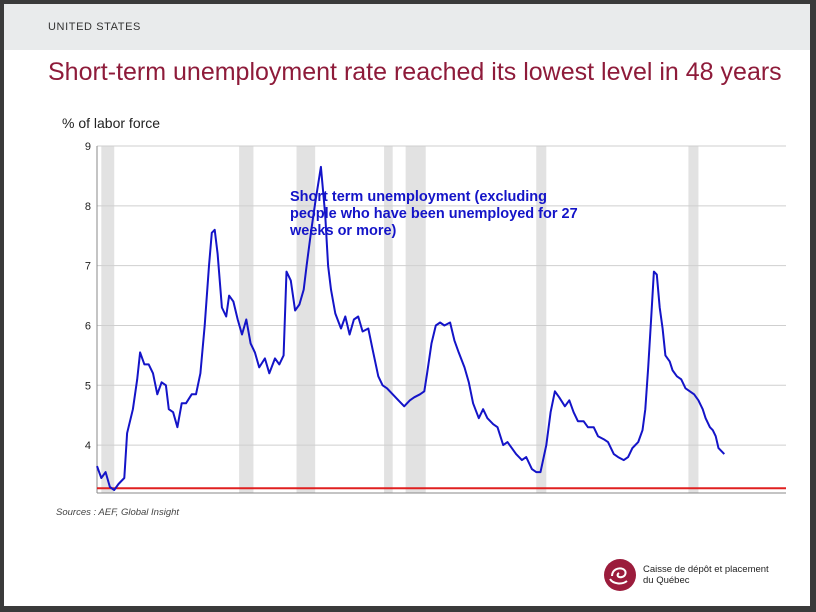 Image resolution: width=816 pixels, height=612 pixels. Describe the element at coordinates (94, 27) in the screenshot. I see `section-label: UNITED STATES` at that location.